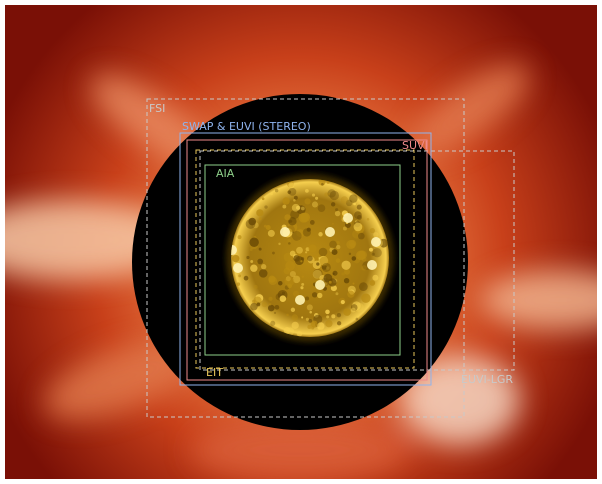  I want to click on sun-disk, so click(310, 258).